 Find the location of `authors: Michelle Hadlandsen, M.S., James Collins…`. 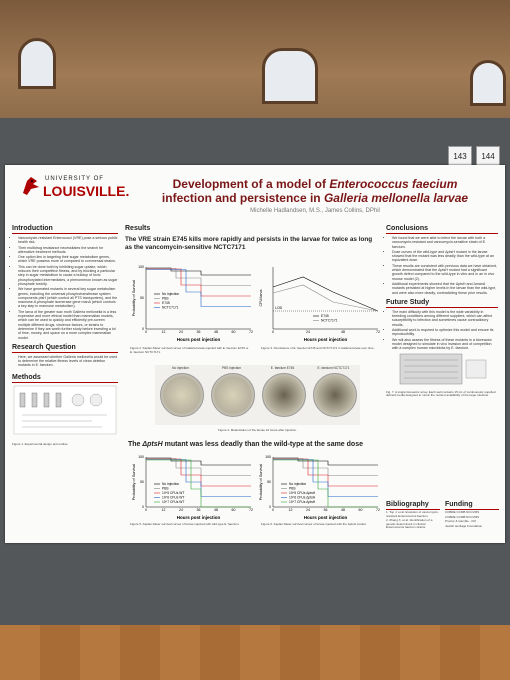

authors: Michelle Hadlandsen, M.S., James Collins… is located at coordinates (315, 211).